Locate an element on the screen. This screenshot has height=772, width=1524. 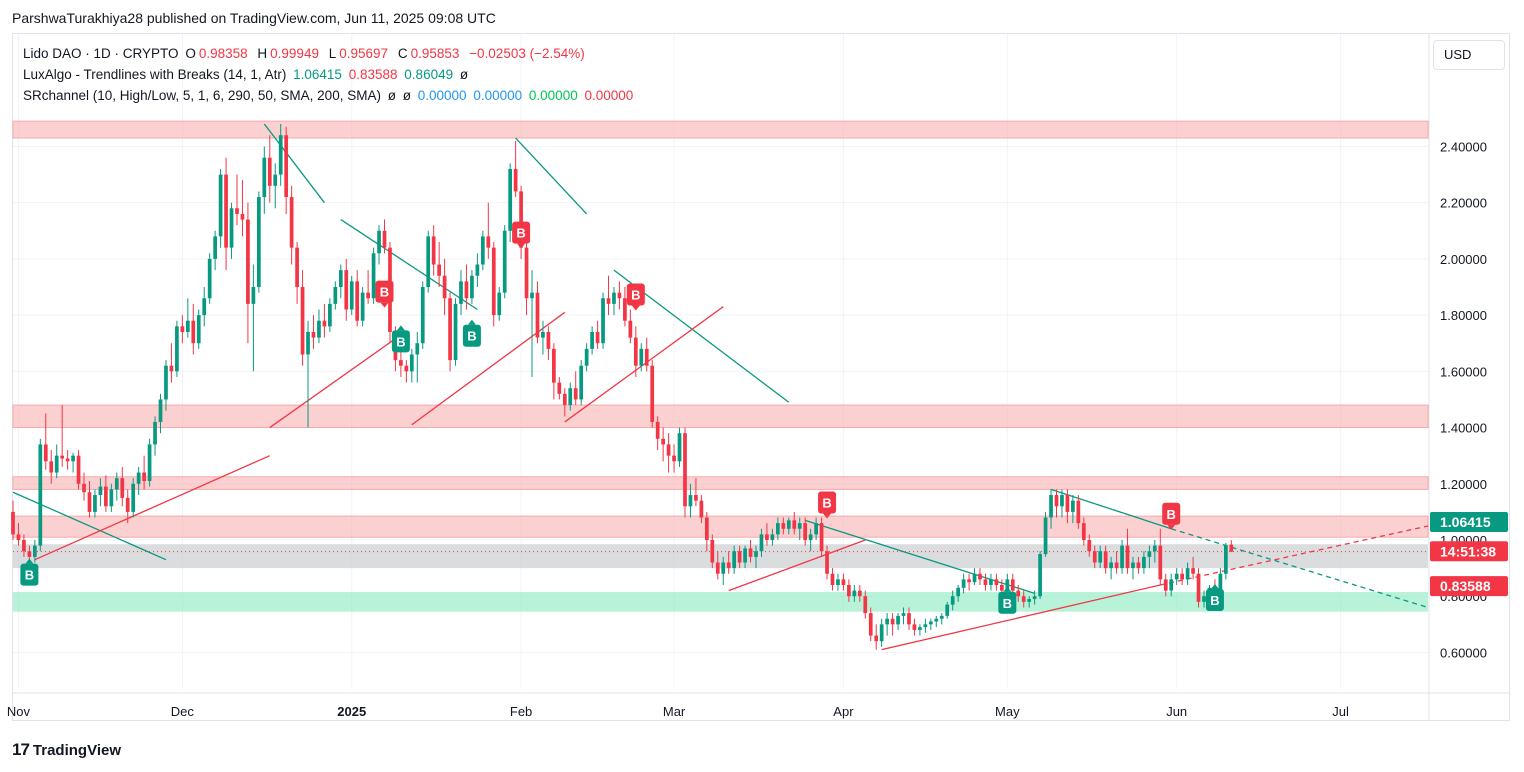
y-tick-label: 1.80000 is located at coordinates (1463, 315).